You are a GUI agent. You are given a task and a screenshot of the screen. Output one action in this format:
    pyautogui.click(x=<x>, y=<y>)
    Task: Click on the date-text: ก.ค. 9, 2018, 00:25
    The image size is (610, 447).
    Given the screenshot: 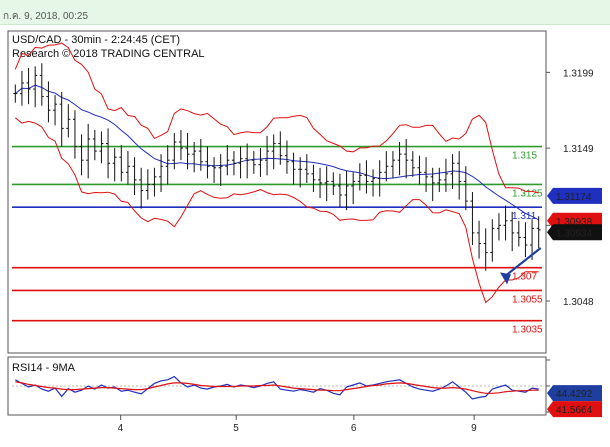 What is the action you would take?
    pyautogui.click(x=46, y=16)
    